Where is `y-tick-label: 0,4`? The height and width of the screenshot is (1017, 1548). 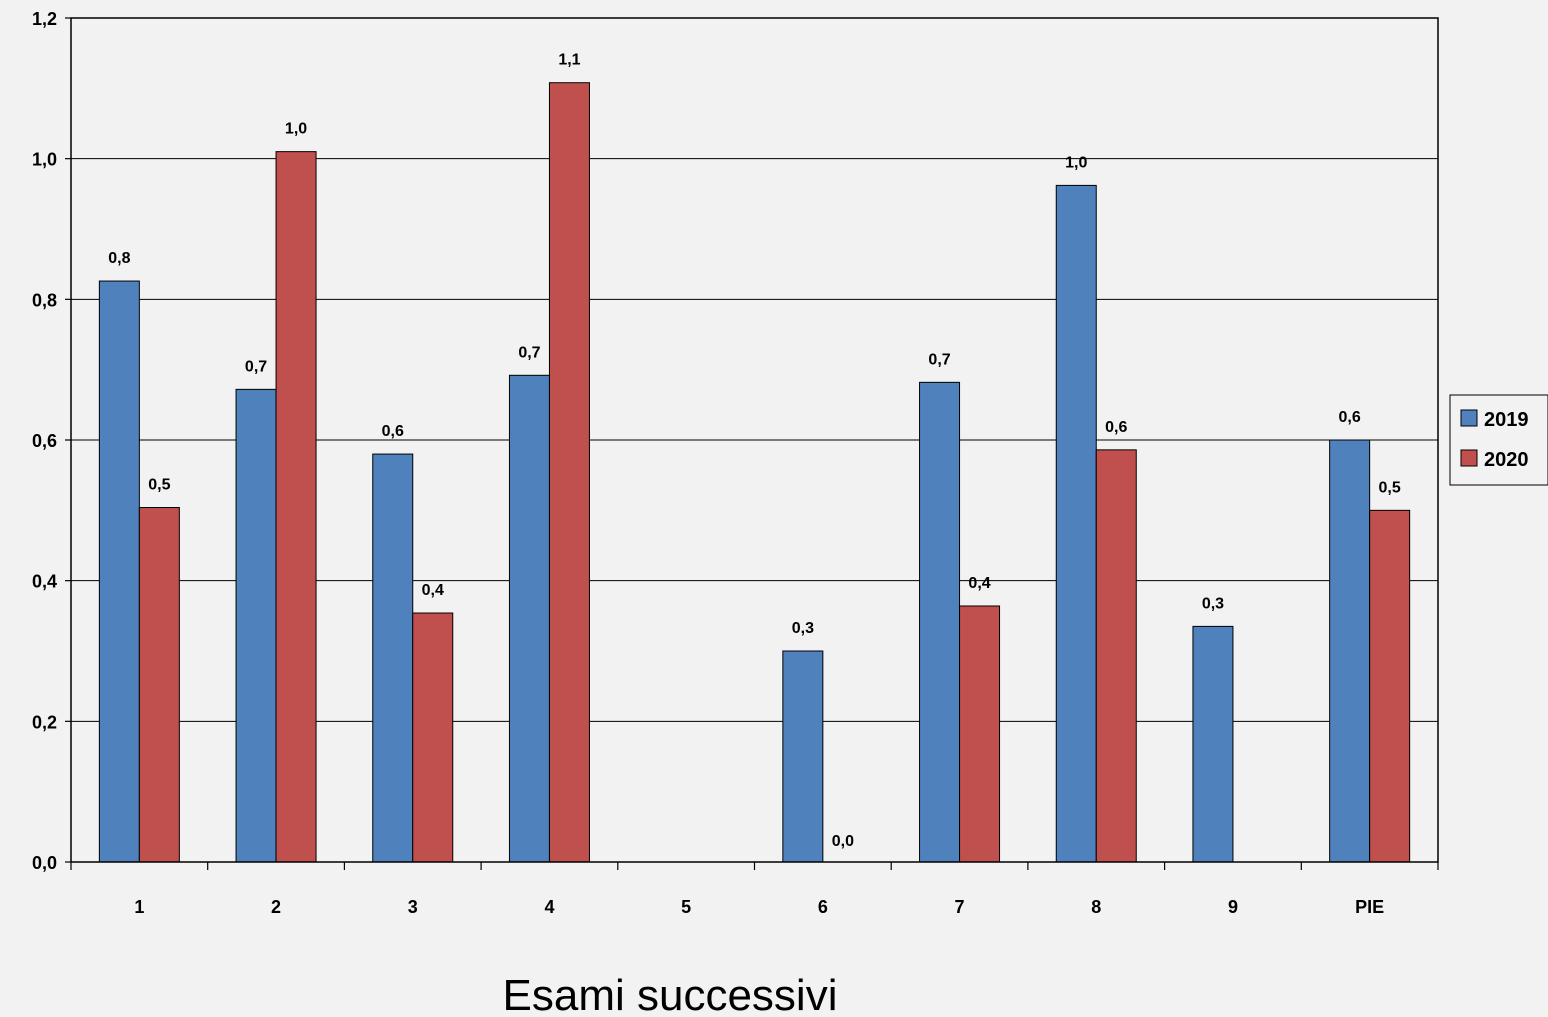 y-tick-label: 0,4 is located at coordinates (44, 582).